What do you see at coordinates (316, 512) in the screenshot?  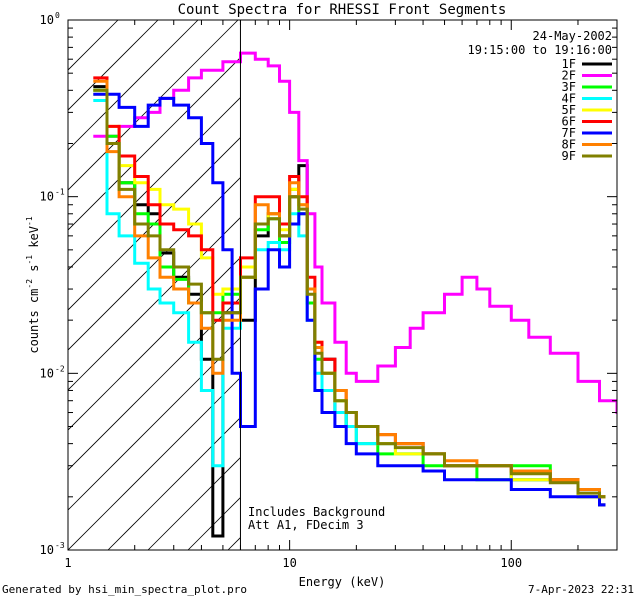 I see `annotation-background: Includes Background` at bounding box center [316, 512].